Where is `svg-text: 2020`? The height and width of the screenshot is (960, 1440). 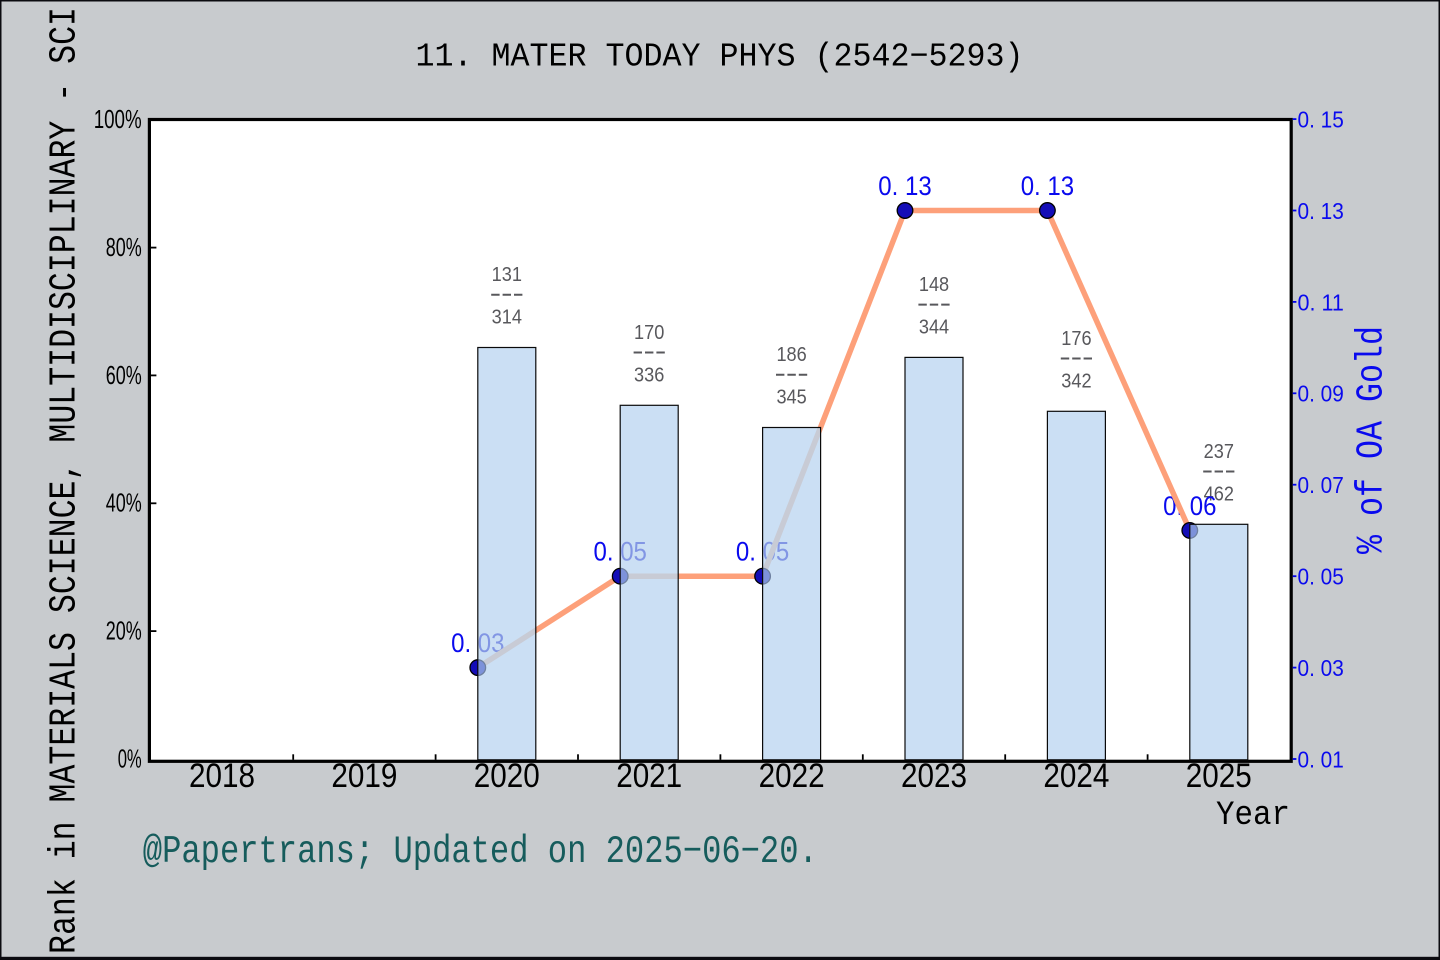
svg-text: 2020 is located at coordinates (507, 776).